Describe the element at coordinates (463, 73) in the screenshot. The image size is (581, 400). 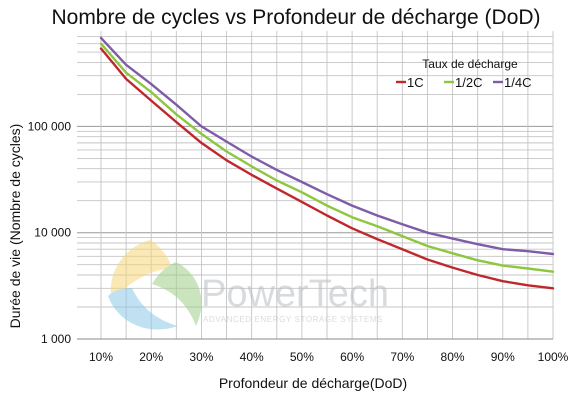
I see `legend: Taux de décharge 1C 1/2C 1/4C` at that location.